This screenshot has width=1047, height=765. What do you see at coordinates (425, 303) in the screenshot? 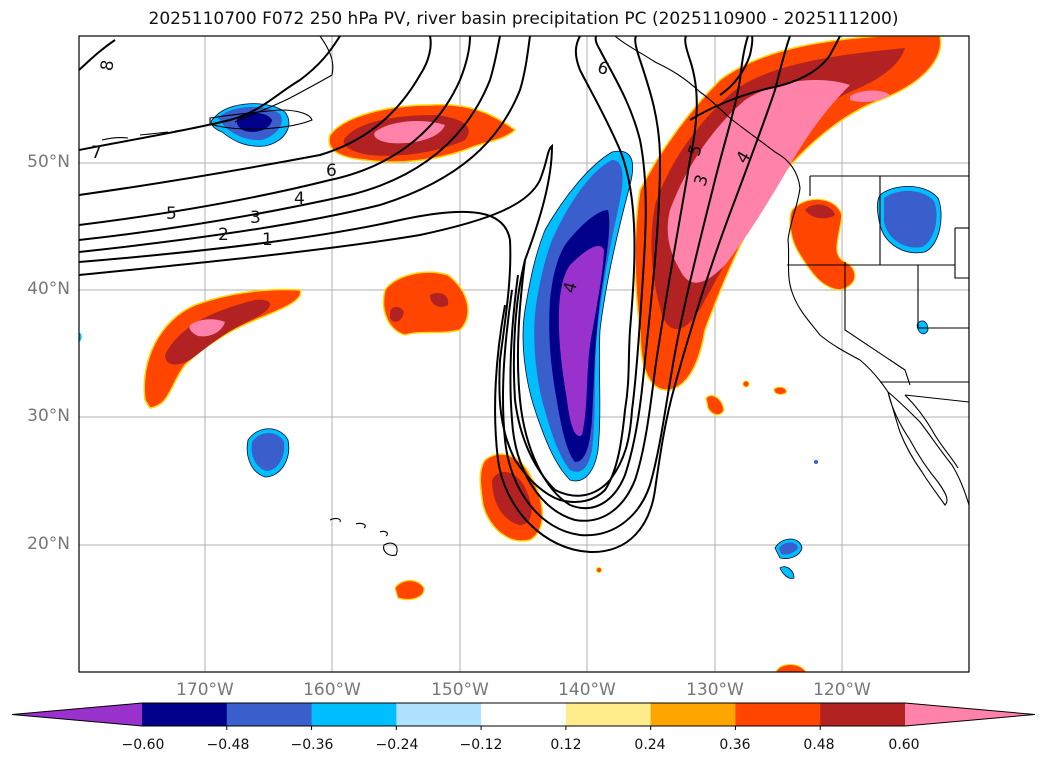
I see `precip-central-mid` at bounding box center [425, 303].